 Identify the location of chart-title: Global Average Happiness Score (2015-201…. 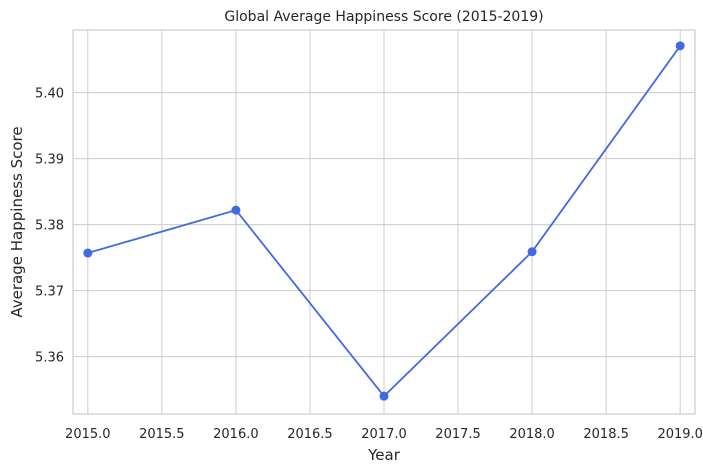
(383, 17).